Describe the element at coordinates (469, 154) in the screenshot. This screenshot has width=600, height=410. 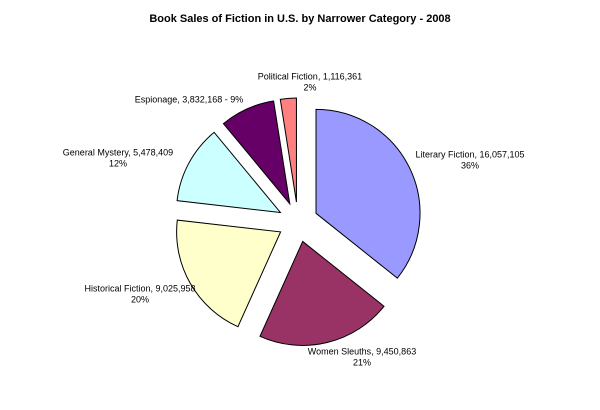
I see `data-label: Literary Fiction, 16,057,105` at that location.